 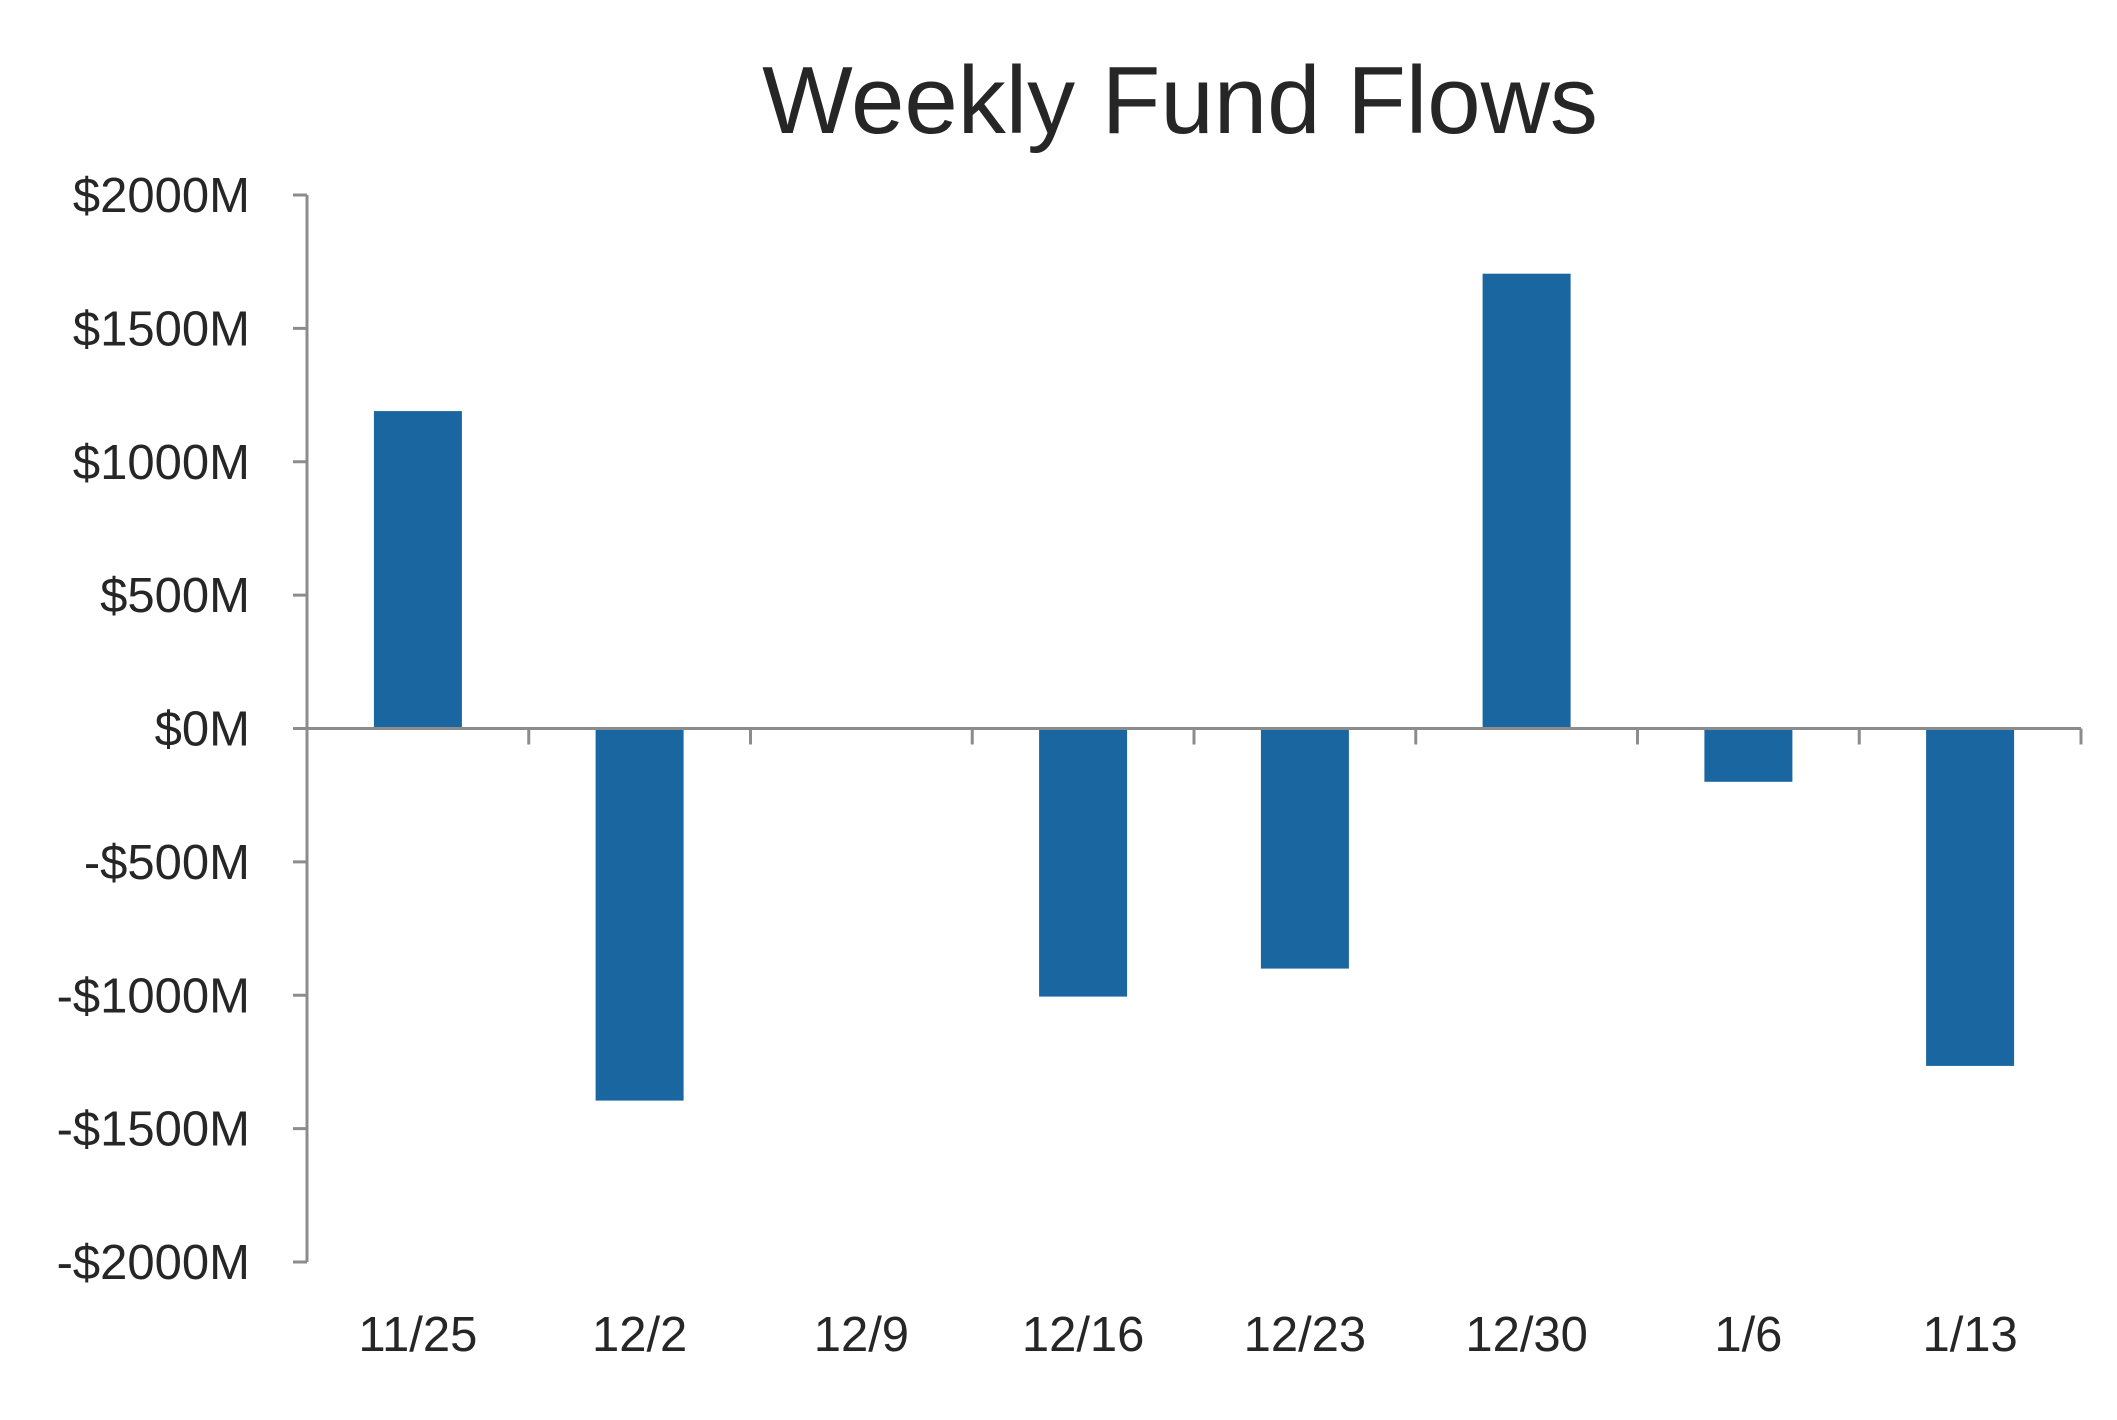 What do you see at coordinates (153, 1130) in the screenshot?
I see `y-tick-label: -$1500M` at bounding box center [153, 1130].